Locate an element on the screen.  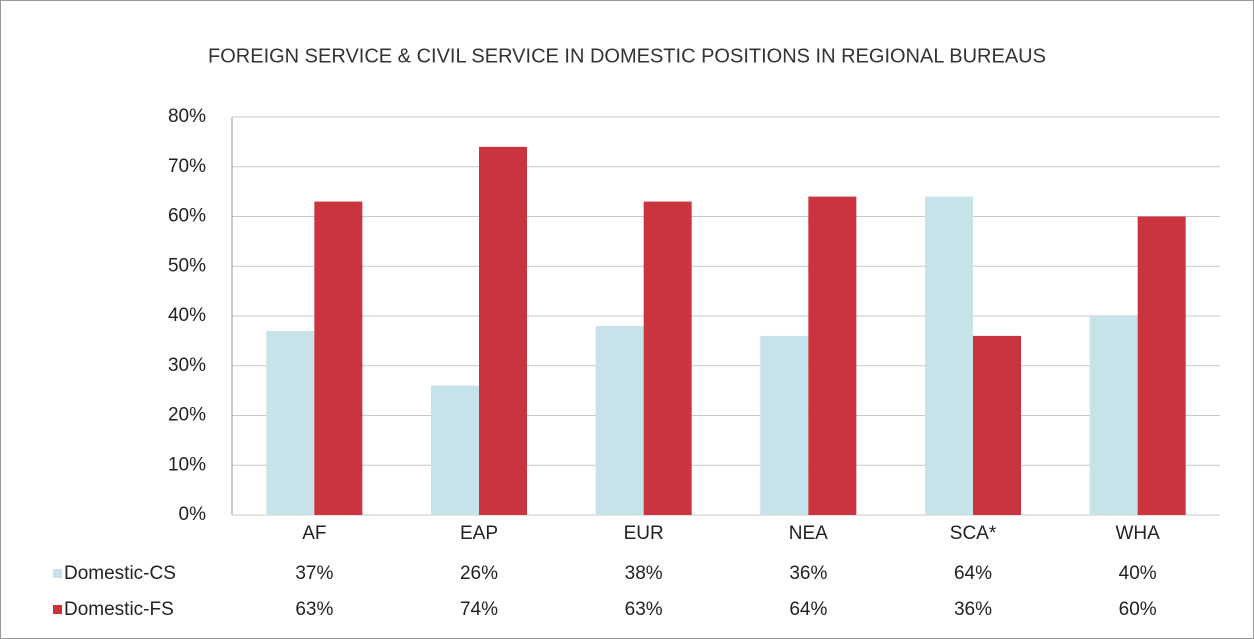
y-tick-label: 70% is located at coordinates (187, 166).